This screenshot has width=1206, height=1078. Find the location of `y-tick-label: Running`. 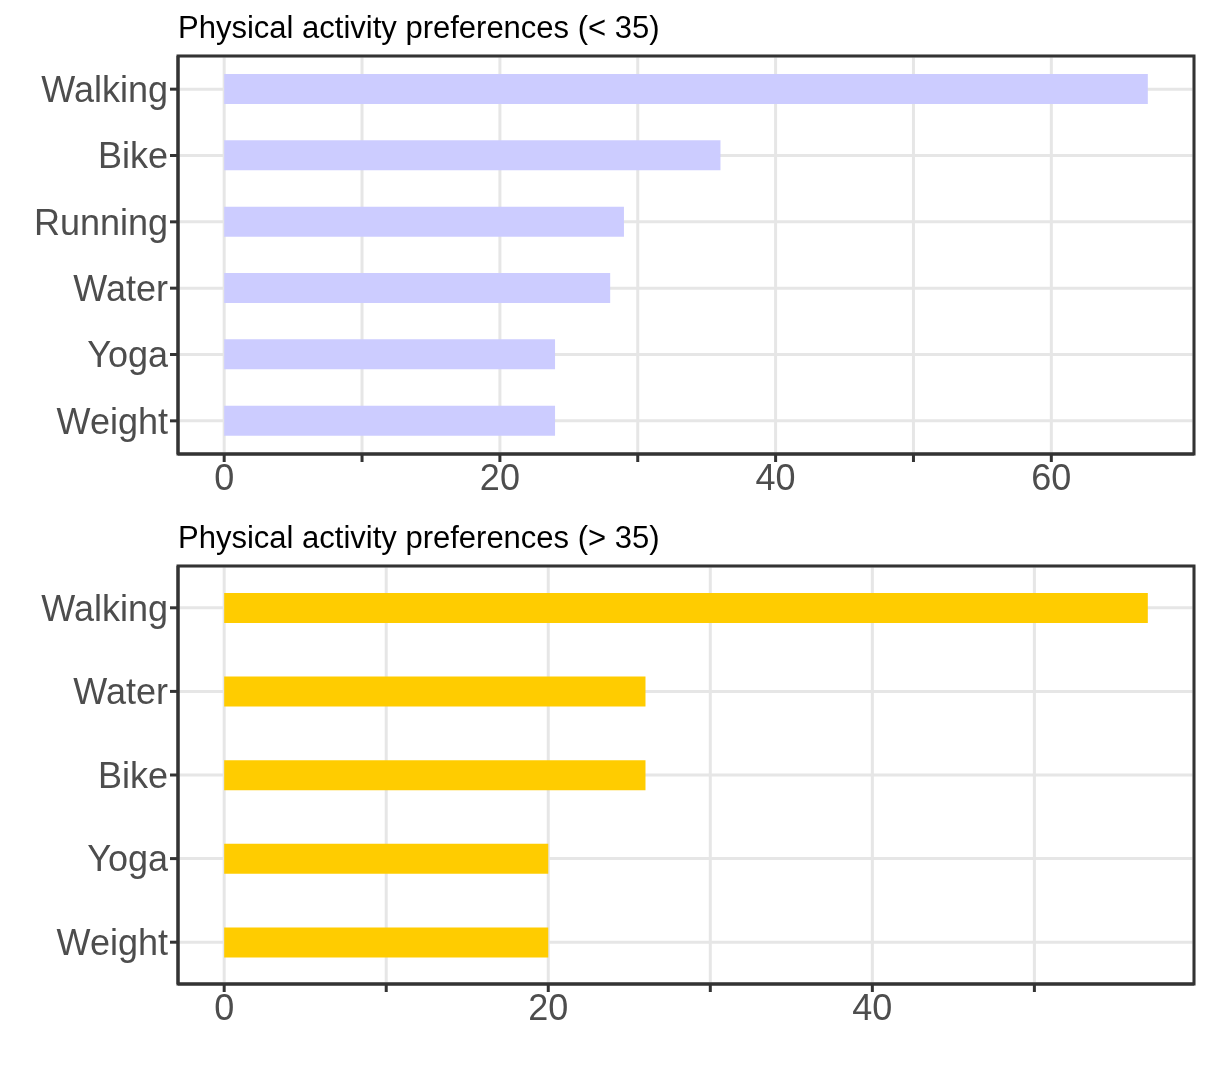

y-tick-label: Running is located at coordinates (100, 222).